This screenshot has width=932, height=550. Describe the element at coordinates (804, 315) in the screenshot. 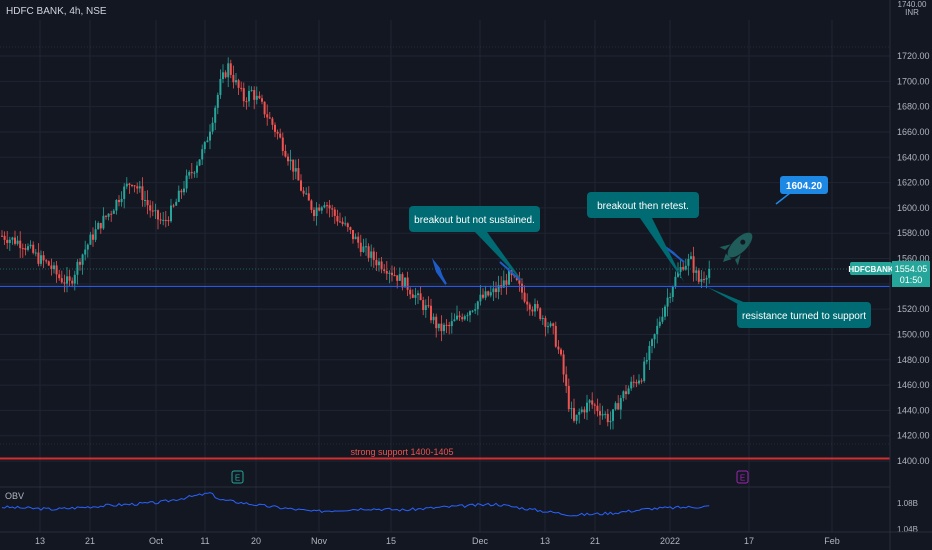

I see `callout-resistance-to-support: resistance turned to support` at that location.